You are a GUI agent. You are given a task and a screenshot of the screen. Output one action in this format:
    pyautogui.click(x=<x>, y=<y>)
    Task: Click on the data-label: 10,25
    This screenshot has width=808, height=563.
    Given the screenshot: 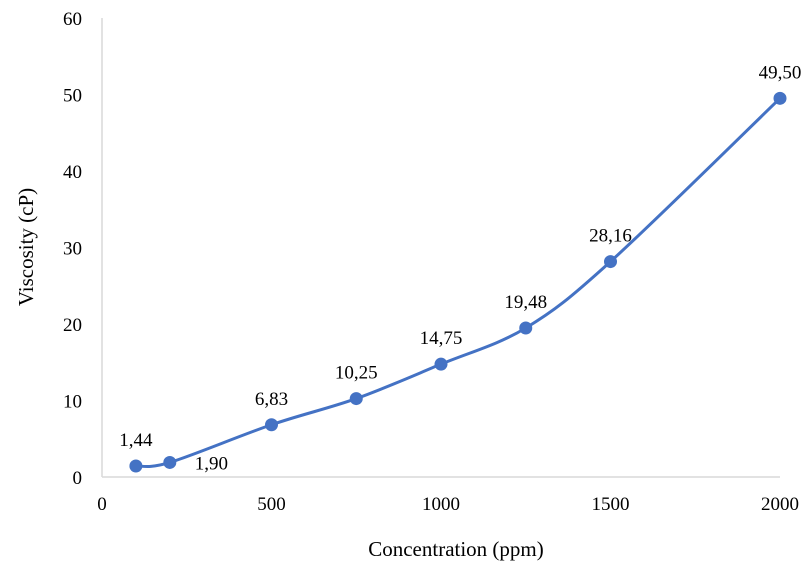 What is the action you would take?
    pyautogui.click(x=356, y=373)
    